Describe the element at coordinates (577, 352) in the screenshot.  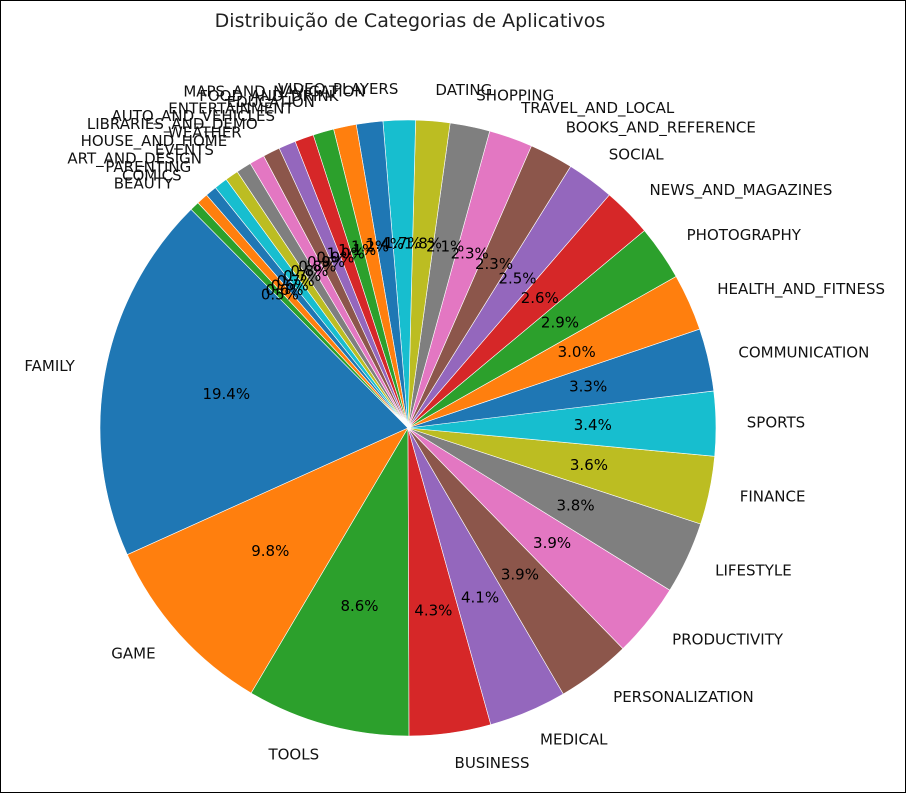
I see `slice-percent-health-and-fitness: 3.0%` at that location.